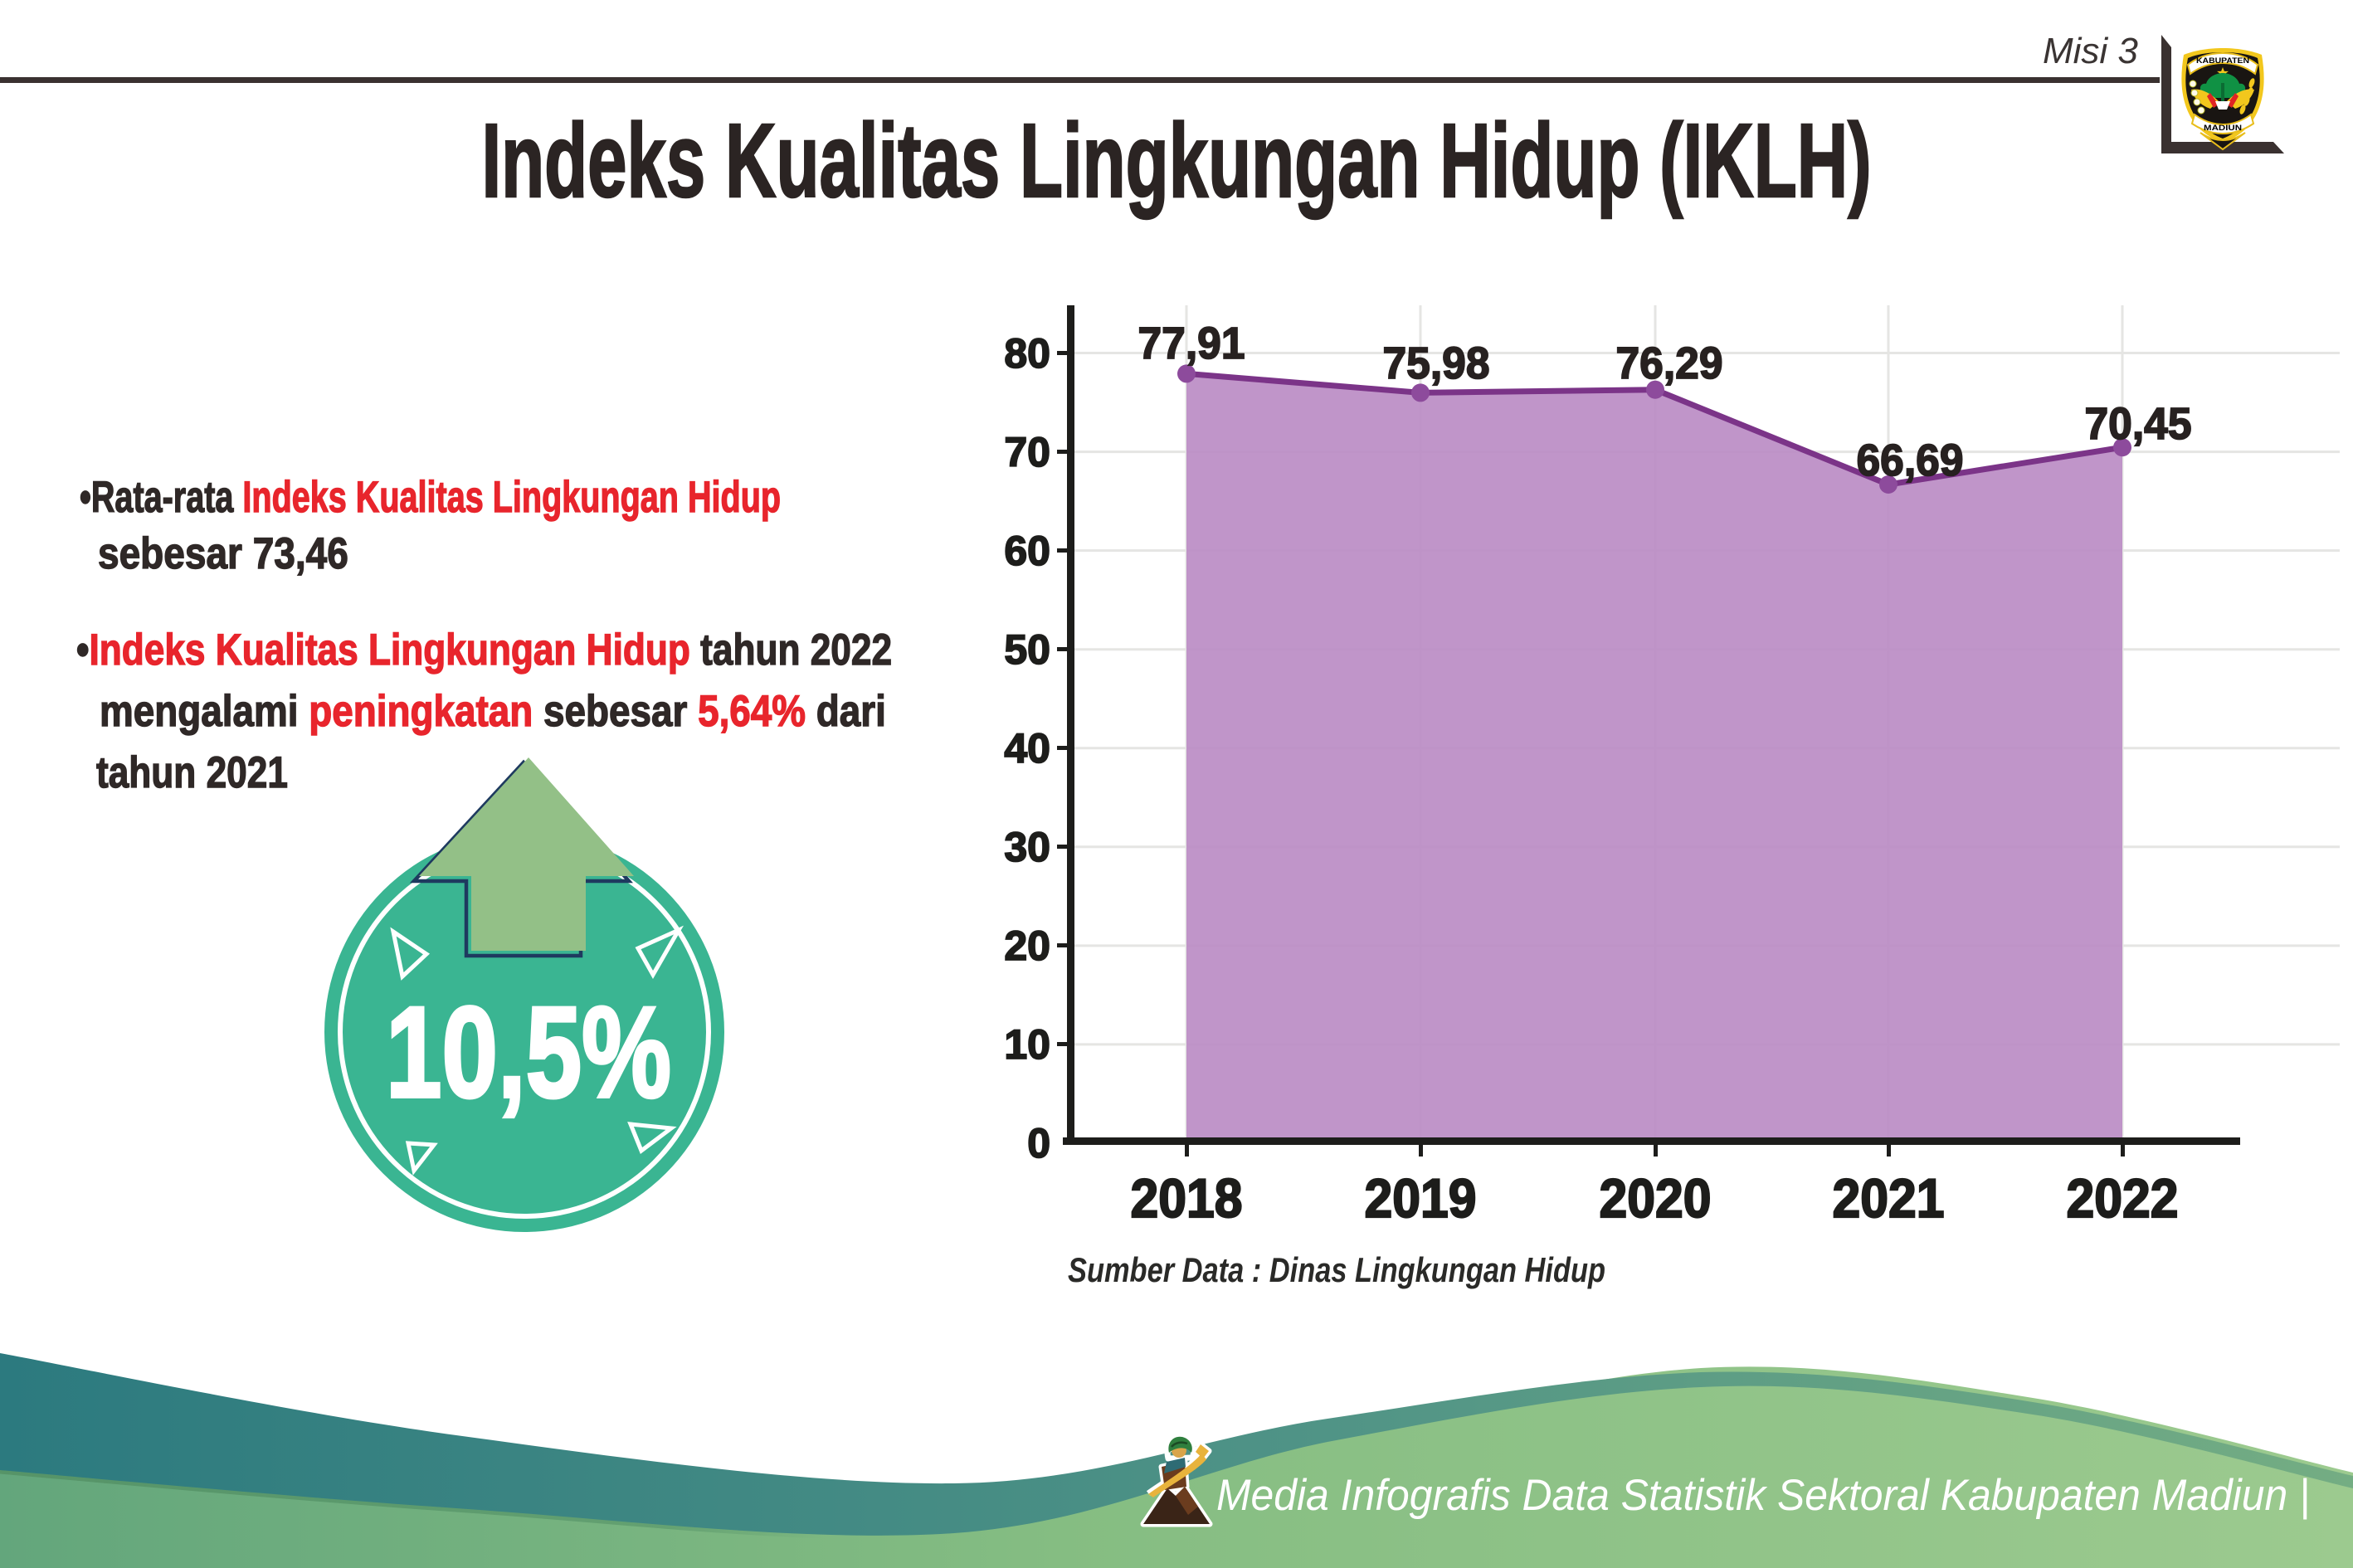 The width and height of the screenshot is (2353, 1568). What do you see at coordinates (1027, 452) in the screenshot?
I see `svg-text: 70` at bounding box center [1027, 452].